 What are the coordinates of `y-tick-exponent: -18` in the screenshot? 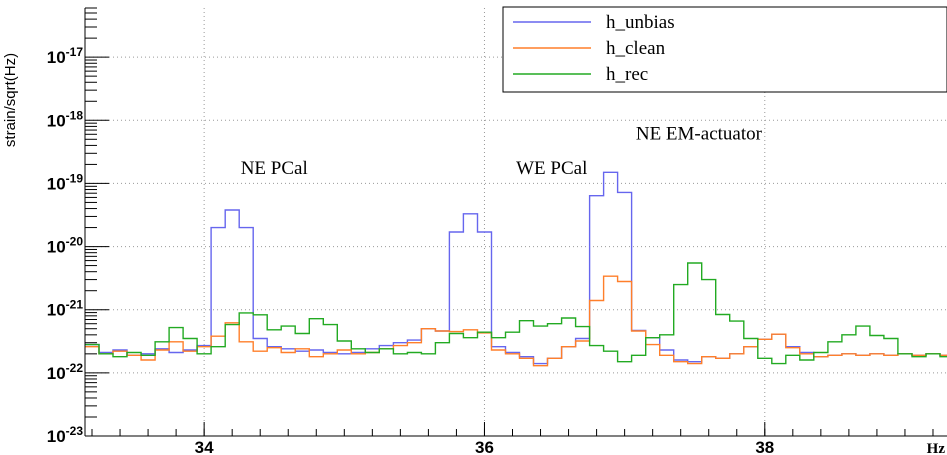 It's located at (75, 115).